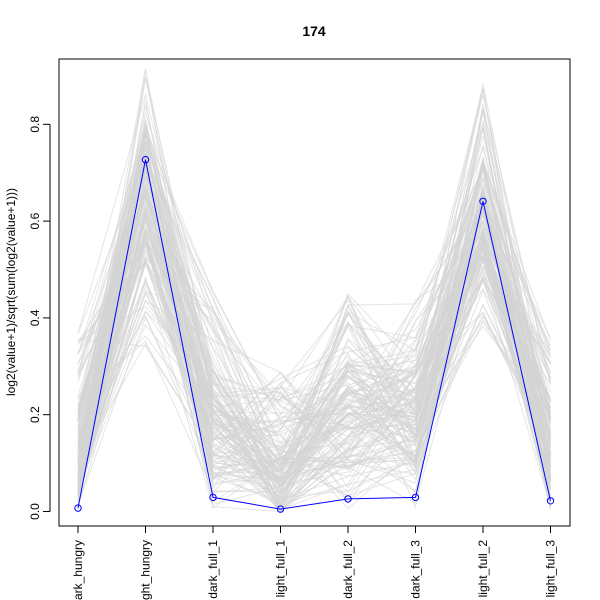  I want to click on x-tick-label: dark_full_3, so click(416, 569).